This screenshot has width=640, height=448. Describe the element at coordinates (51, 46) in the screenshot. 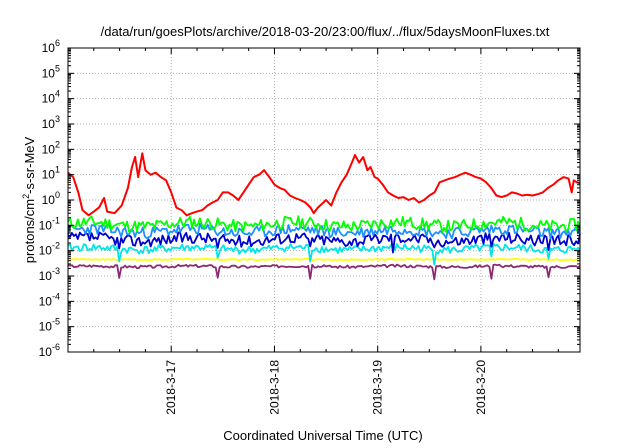

I see `y-tick-label: 10⁶` at that location.